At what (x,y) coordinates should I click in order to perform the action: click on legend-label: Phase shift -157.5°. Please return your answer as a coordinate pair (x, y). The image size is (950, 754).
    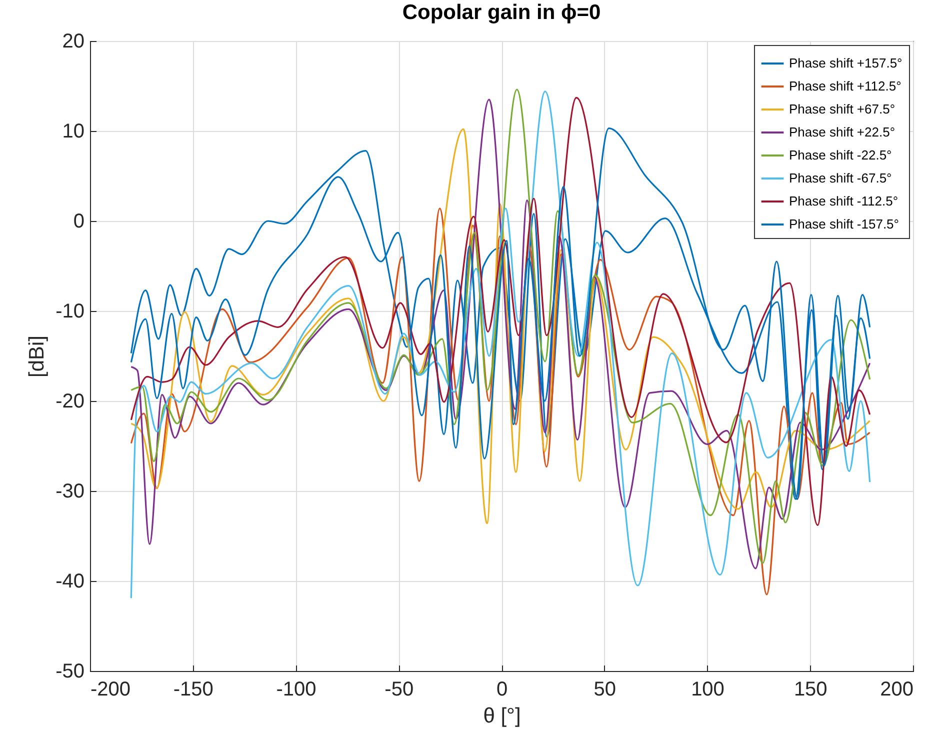
    Looking at the image, I should click on (844, 224).